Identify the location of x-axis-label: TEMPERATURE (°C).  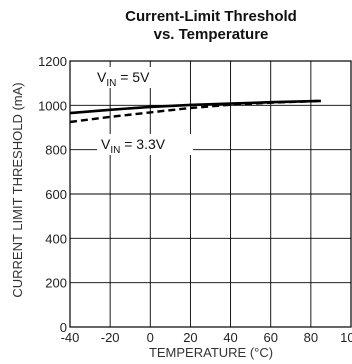
(211, 352).